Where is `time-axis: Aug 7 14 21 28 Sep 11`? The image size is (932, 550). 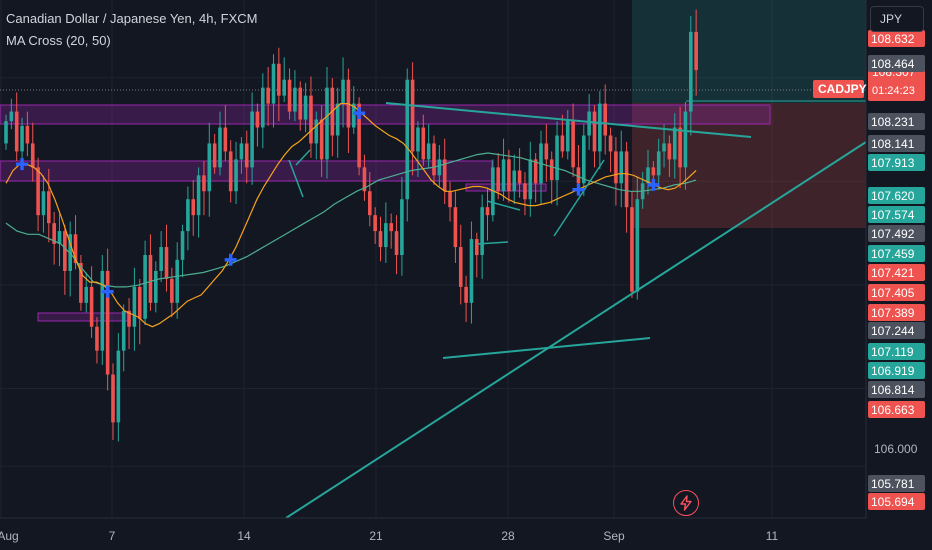
time-axis: Aug 7 14 21 28 Sep 11 is located at coordinates (433, 533).